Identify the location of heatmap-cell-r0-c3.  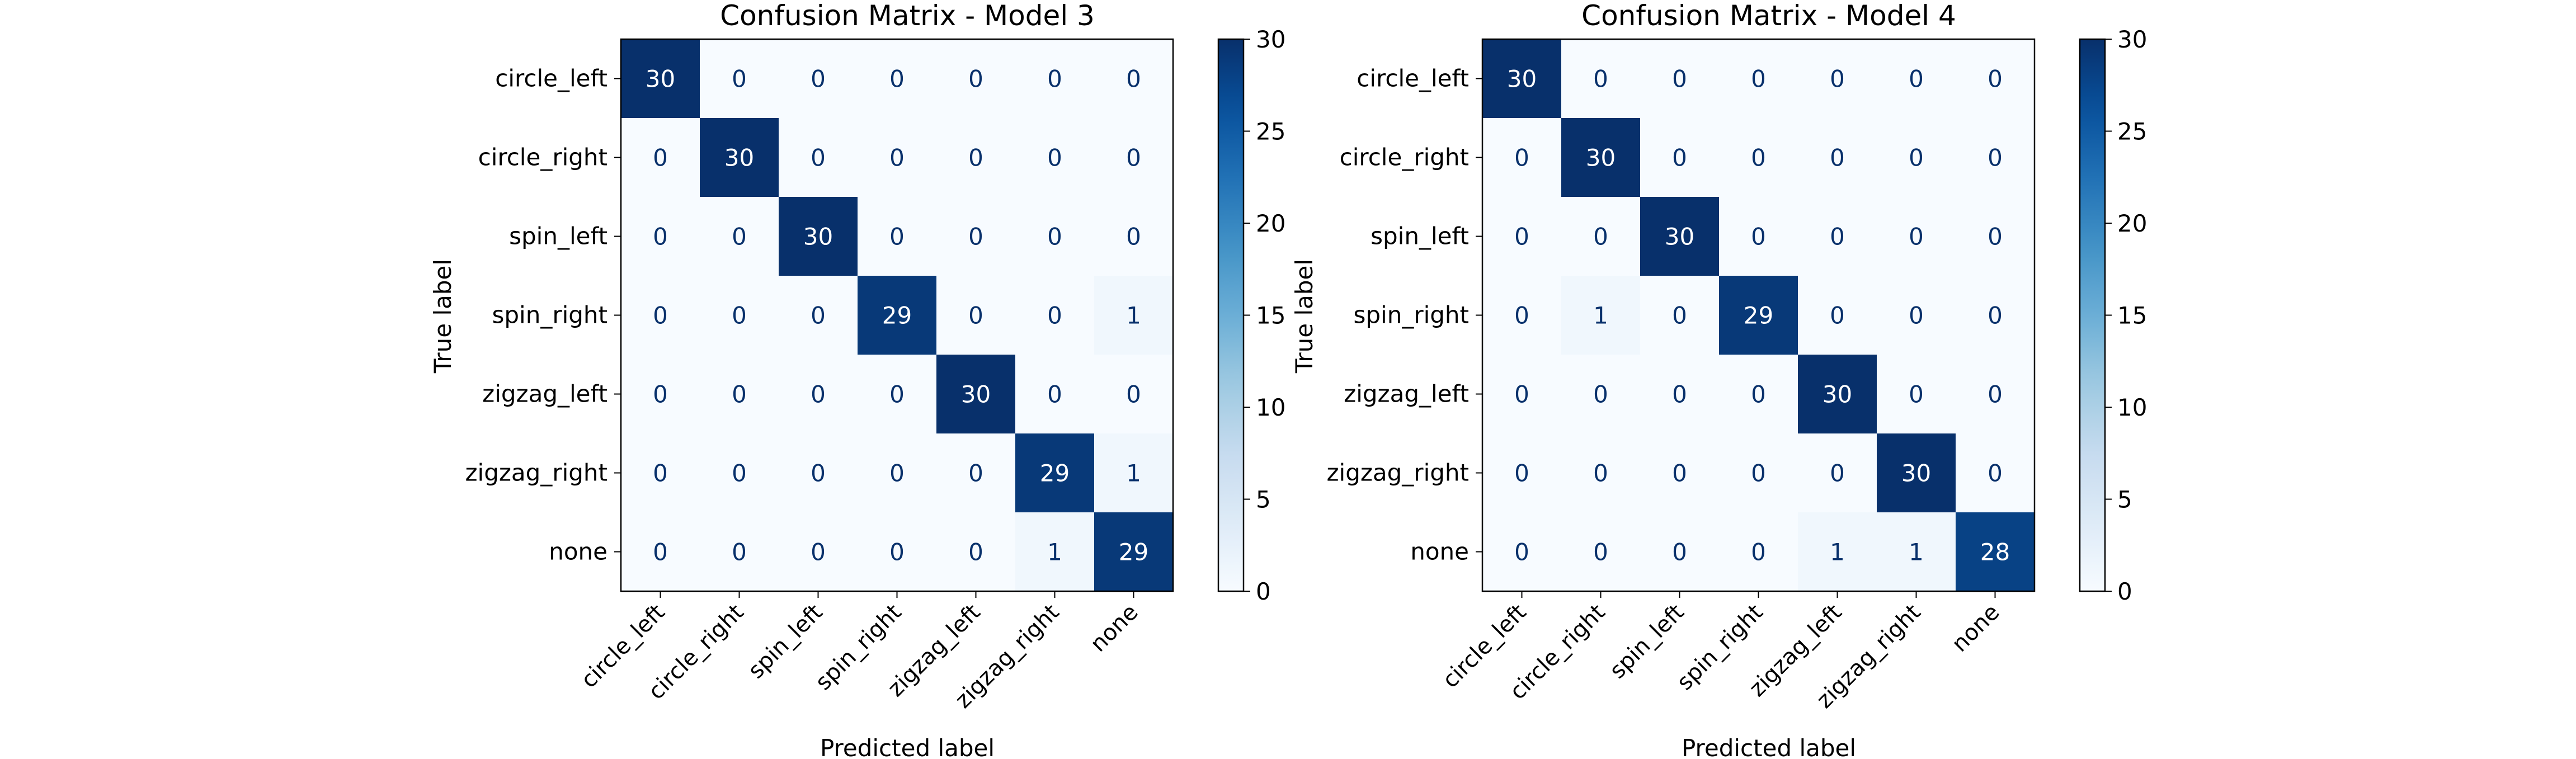
(1758, 79).